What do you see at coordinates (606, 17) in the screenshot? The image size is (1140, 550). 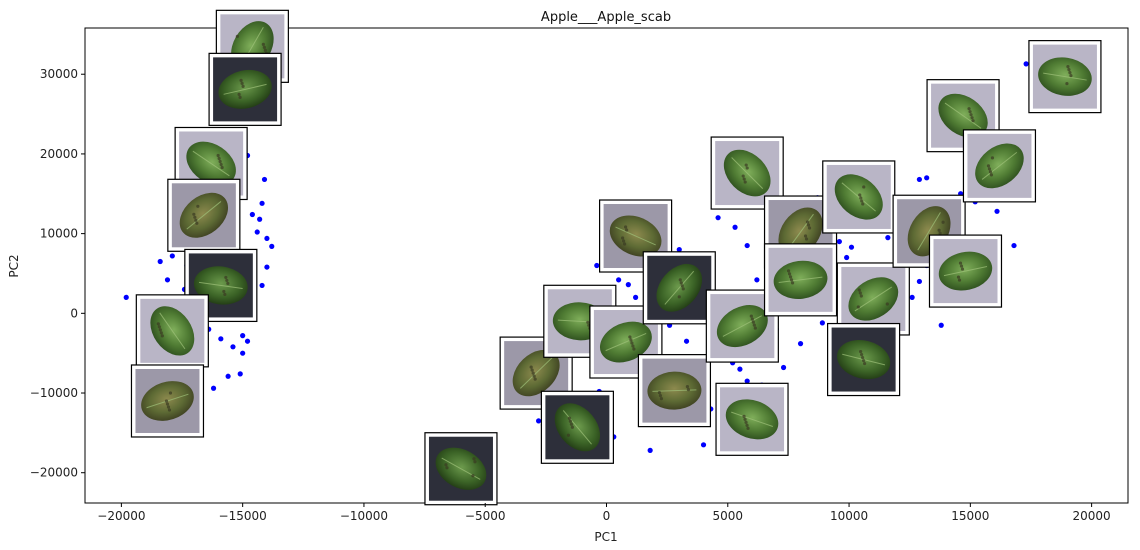 I see `chart-title: Apple___Apple_scab` at bounding box center [606, 17].